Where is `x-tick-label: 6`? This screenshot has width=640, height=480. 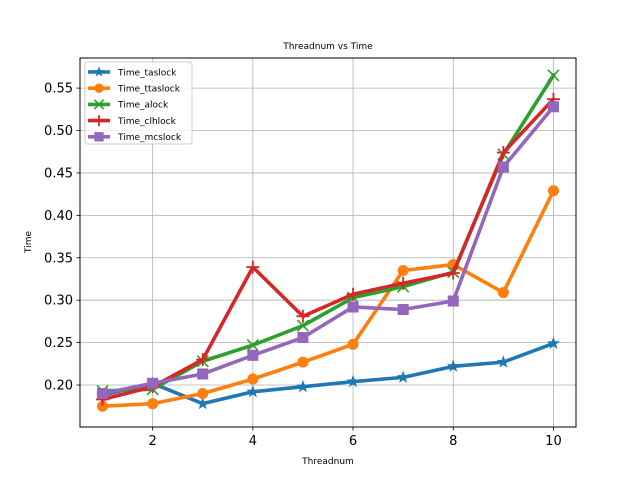
x-tick-label: 6 is located at coordinates (353, 441).